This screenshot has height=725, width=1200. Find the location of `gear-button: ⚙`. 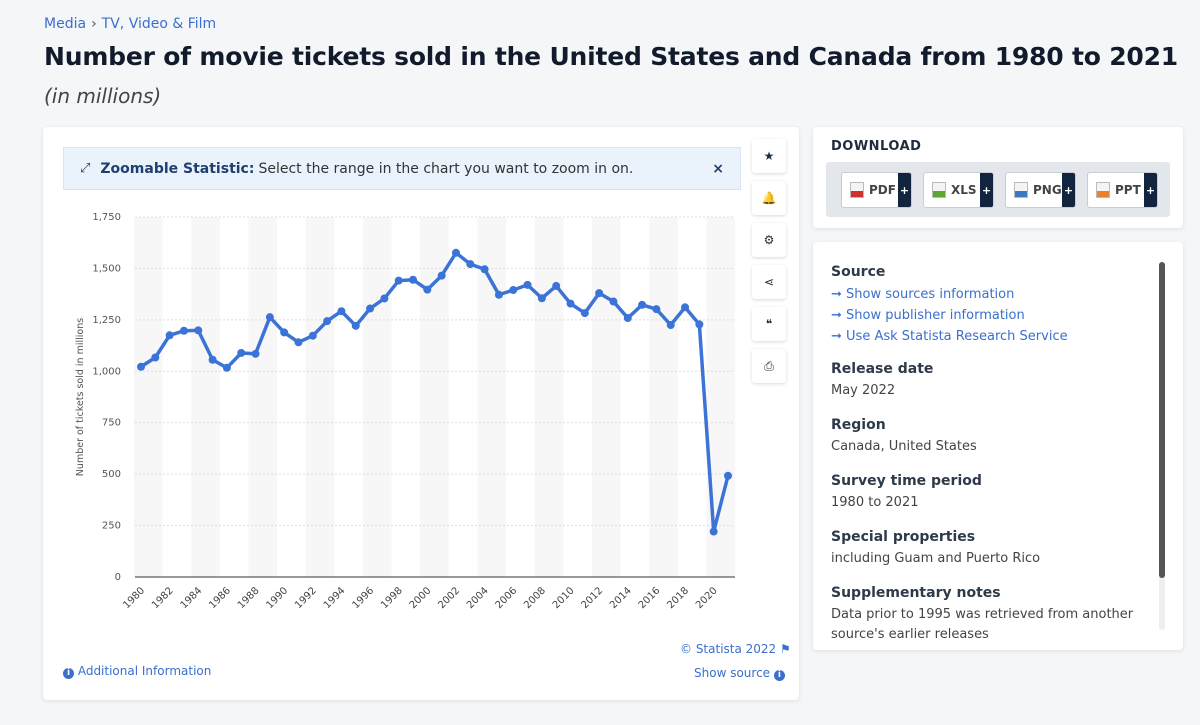

gear-button: ⚙ is located at coordinates (769, 240).